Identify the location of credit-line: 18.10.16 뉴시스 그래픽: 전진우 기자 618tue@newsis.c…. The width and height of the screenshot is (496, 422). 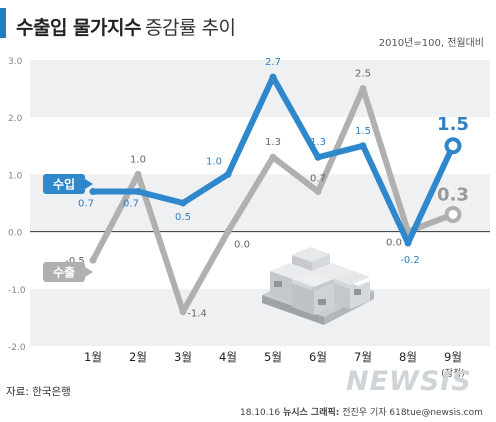
(361, 411).